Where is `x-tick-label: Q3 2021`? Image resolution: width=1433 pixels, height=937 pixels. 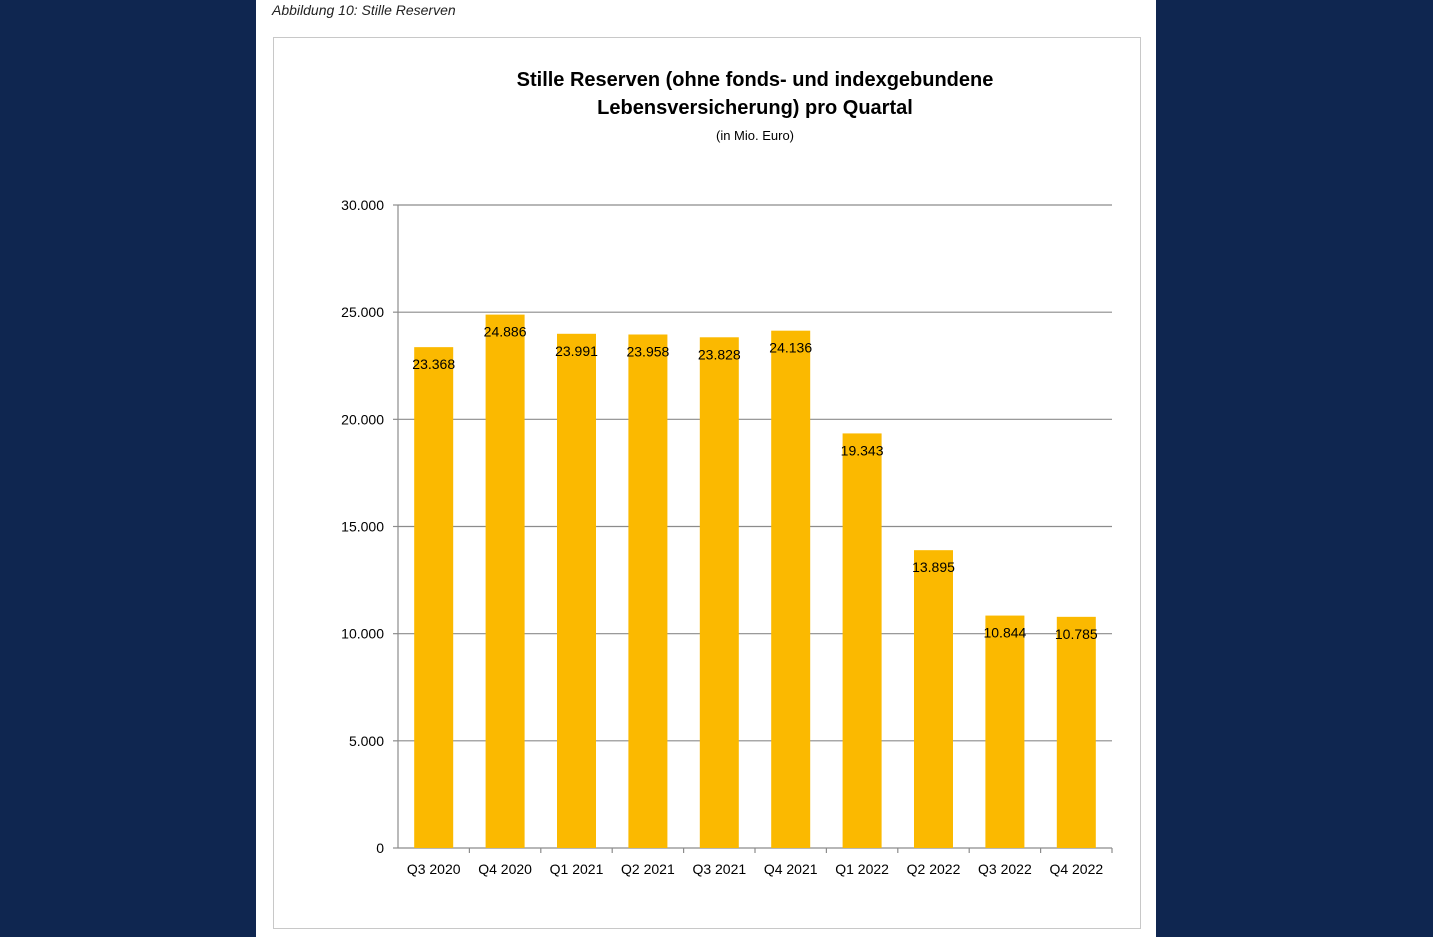 x-tick-label: Q3 2021 is located at coordinates (719, 869).